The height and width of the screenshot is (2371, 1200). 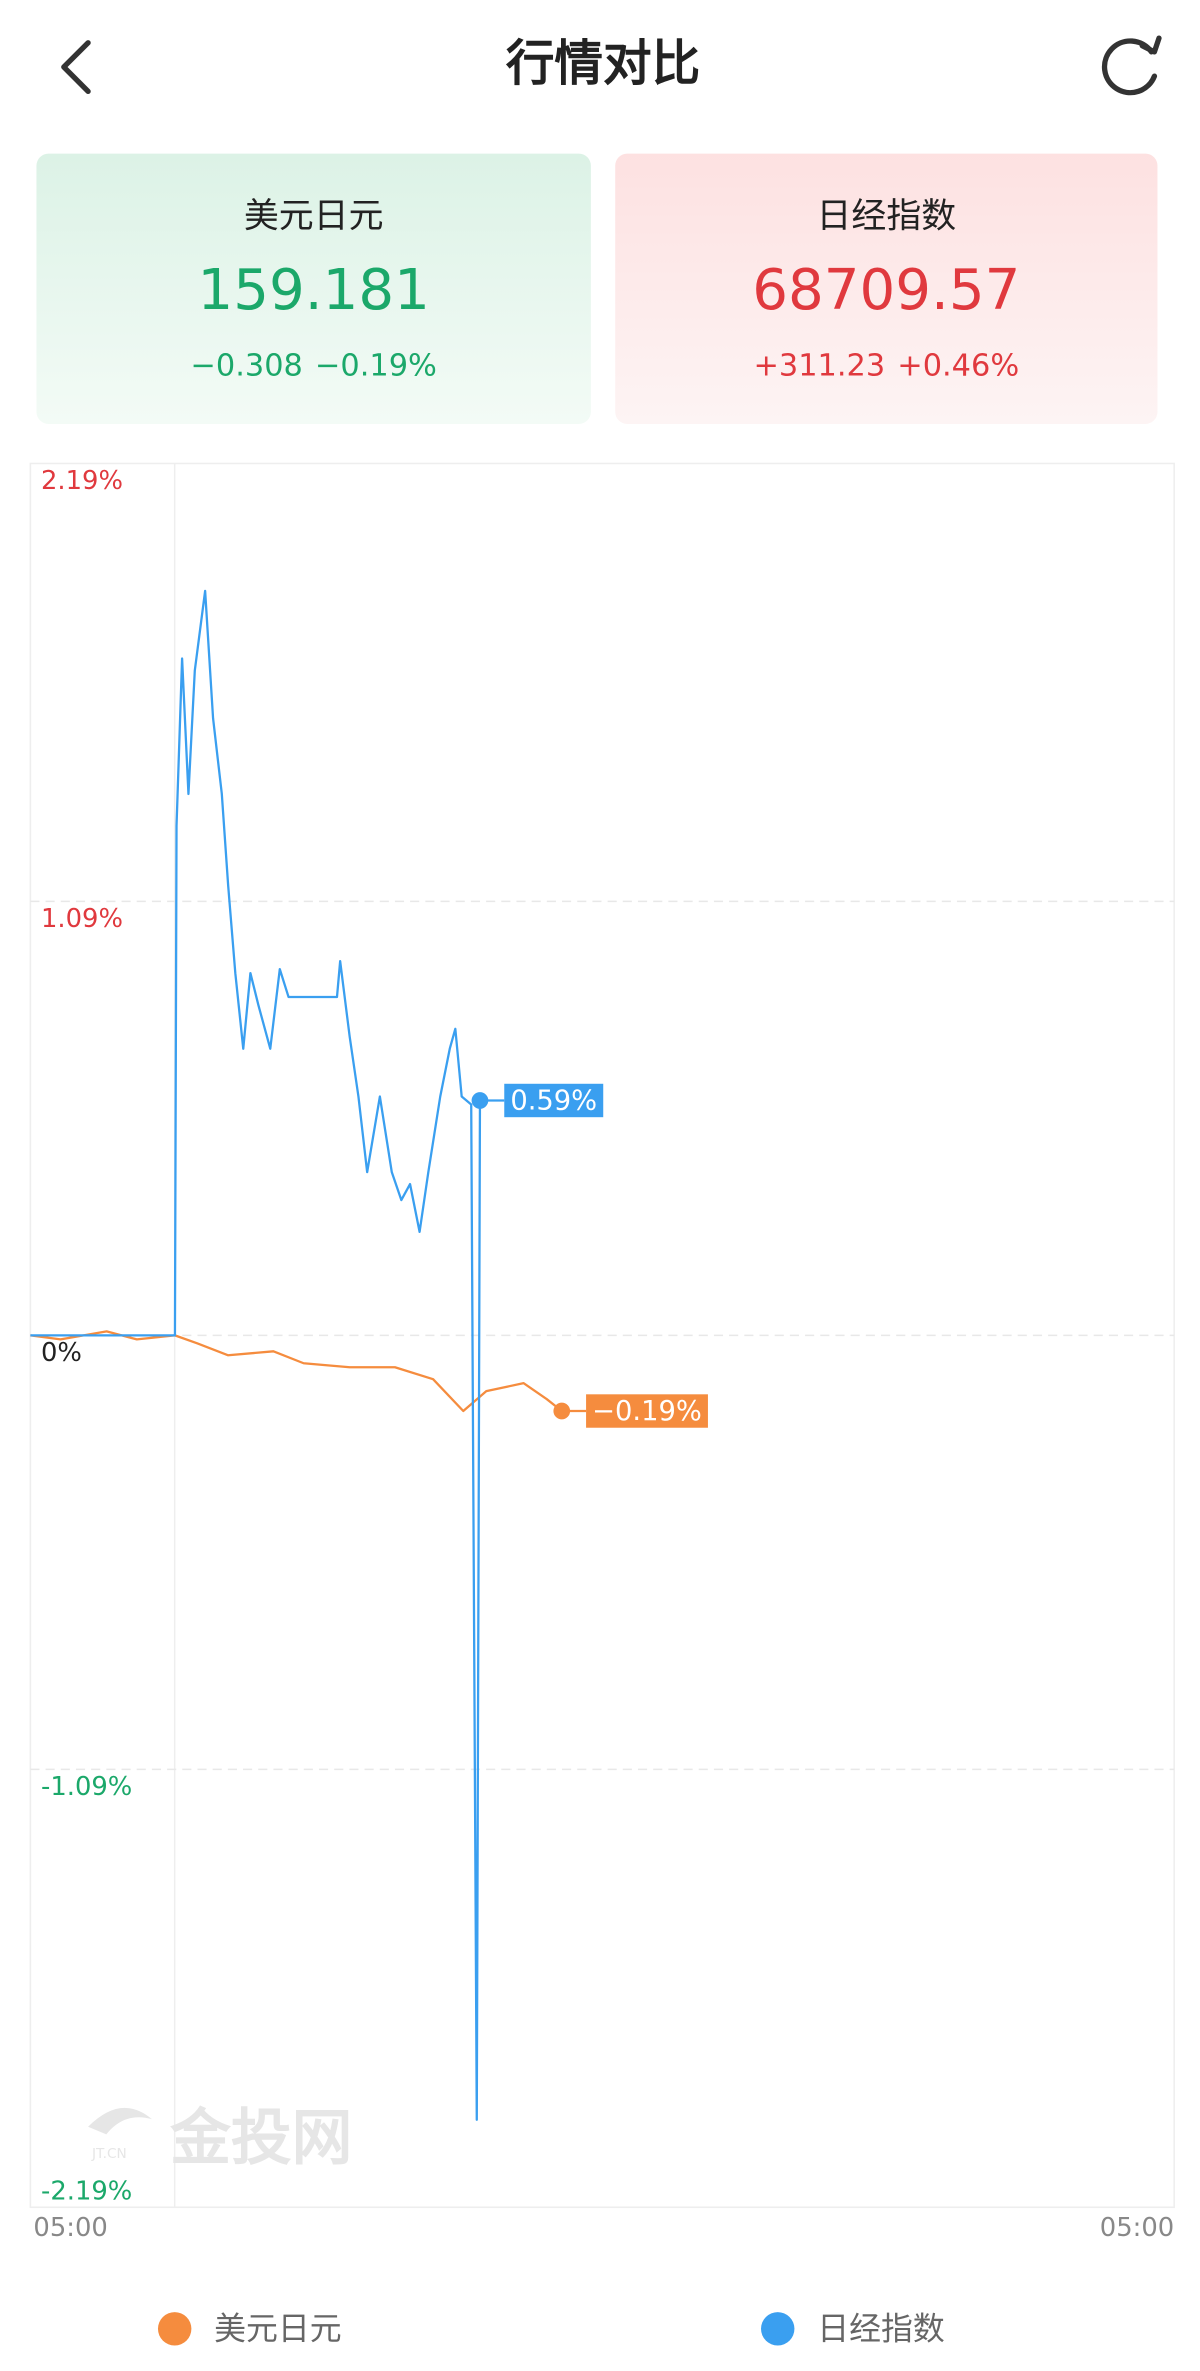 I want to click on y-tick-label: 2.19%, so click(x=82, y=481).